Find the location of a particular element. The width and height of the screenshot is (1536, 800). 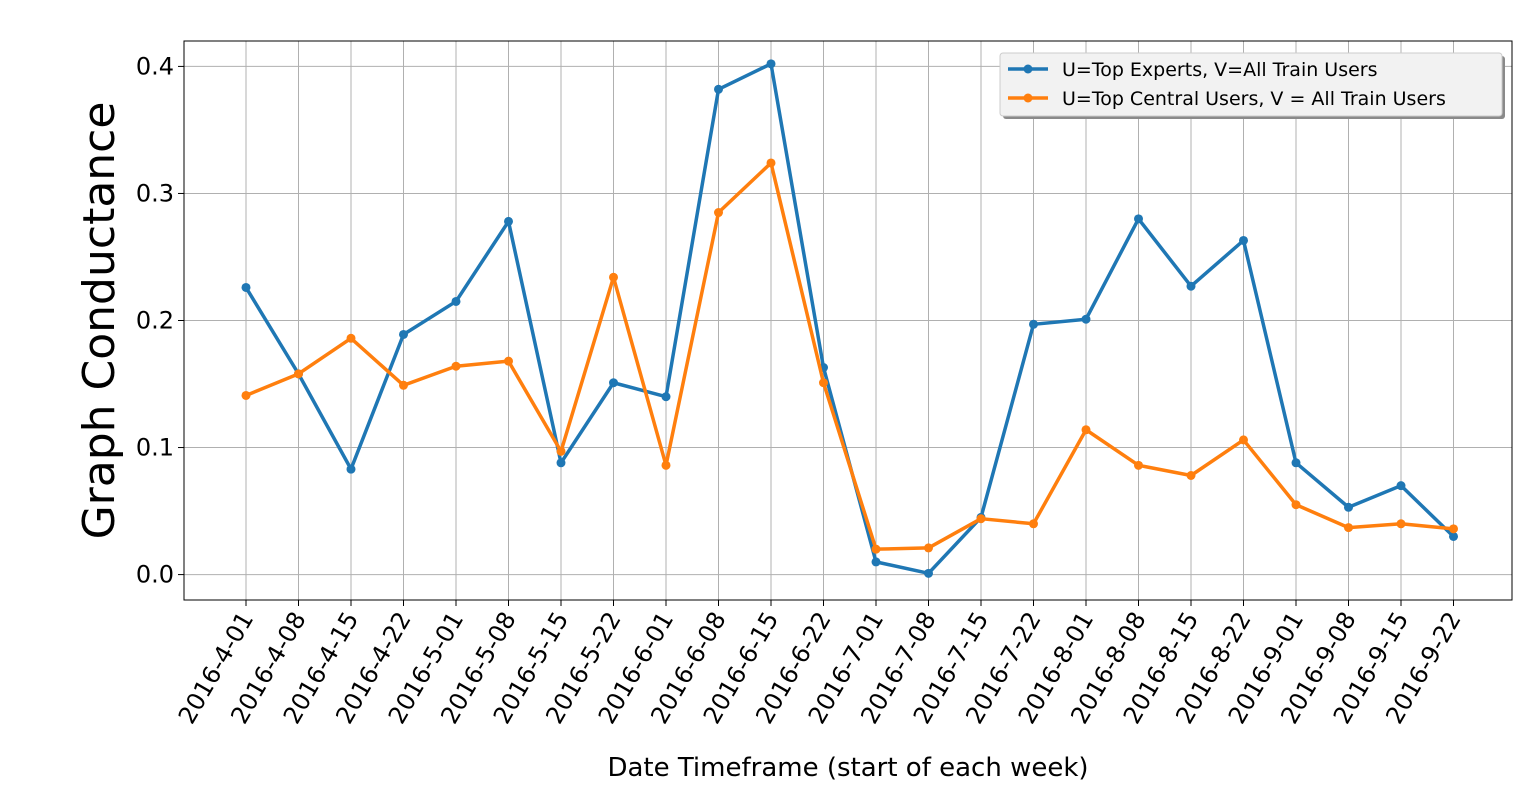

y-tick-label: 0.2 is located at coordinates (155, 321).